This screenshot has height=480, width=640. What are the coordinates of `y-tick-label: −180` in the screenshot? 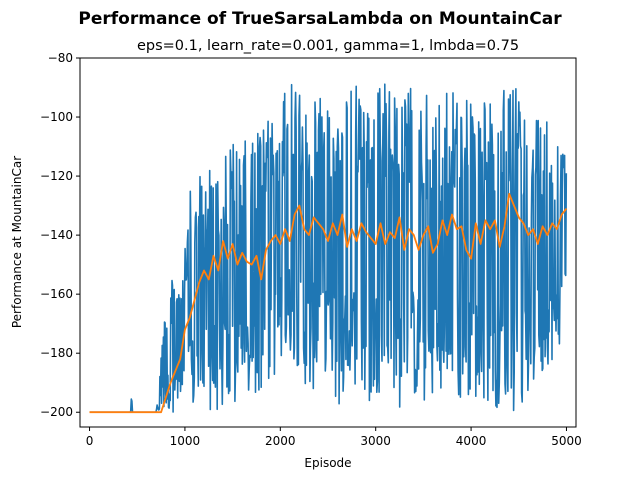 It's located at (56, 353).